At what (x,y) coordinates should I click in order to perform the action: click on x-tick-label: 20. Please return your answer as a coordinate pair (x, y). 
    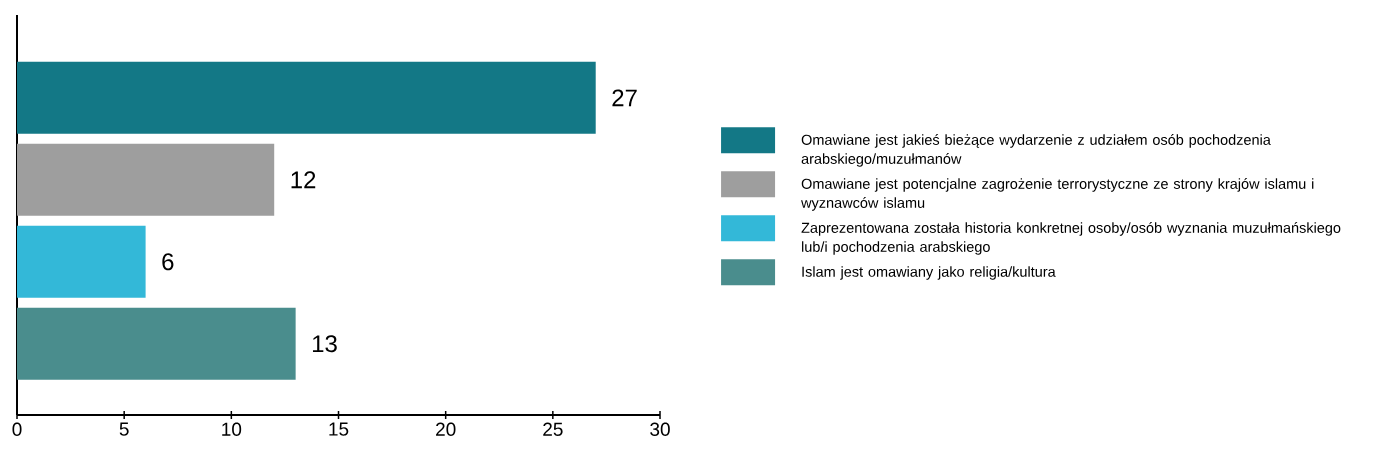
    Looking at the image, I should click on (446, 429).